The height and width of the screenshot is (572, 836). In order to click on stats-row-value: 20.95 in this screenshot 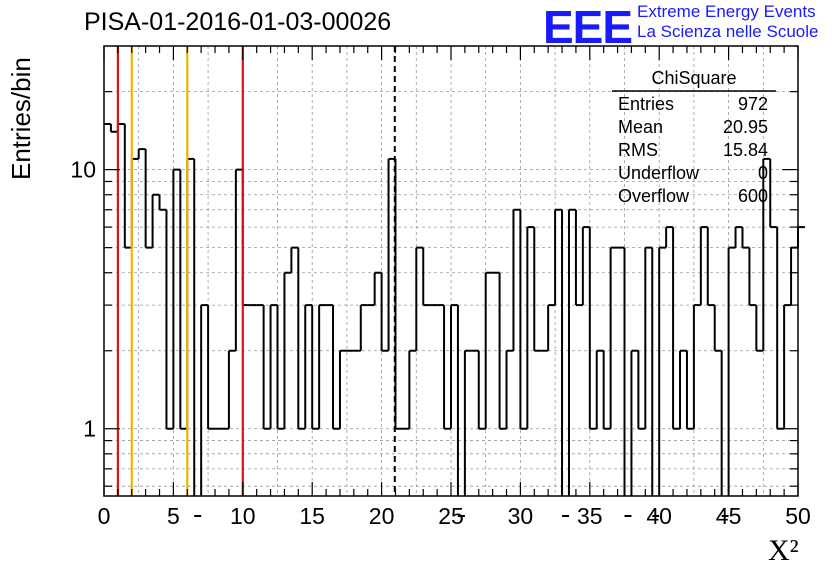, I will do `click(745, 127)`.